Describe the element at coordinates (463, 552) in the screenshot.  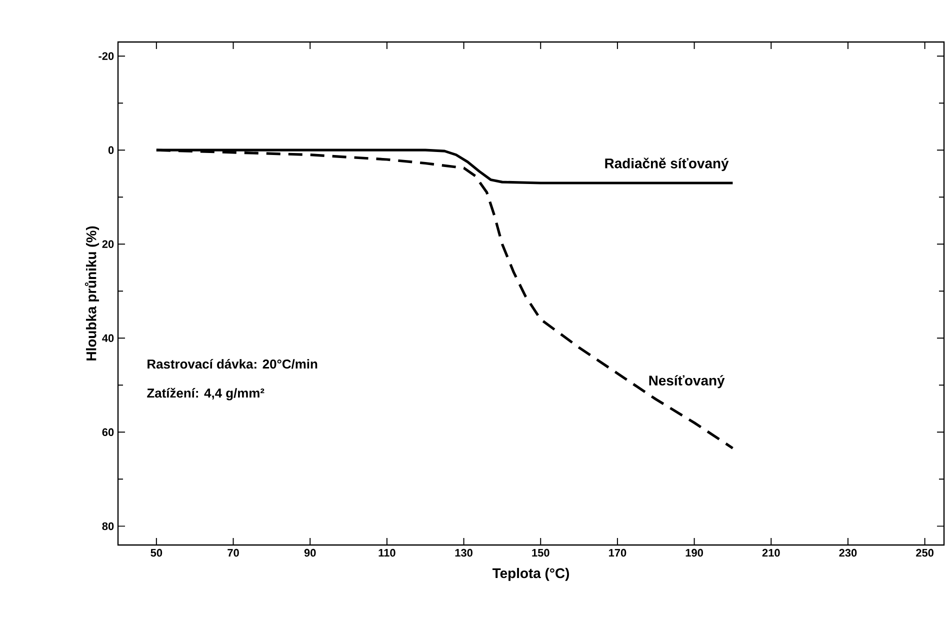
I see `x-tick-label: 130` at that location.